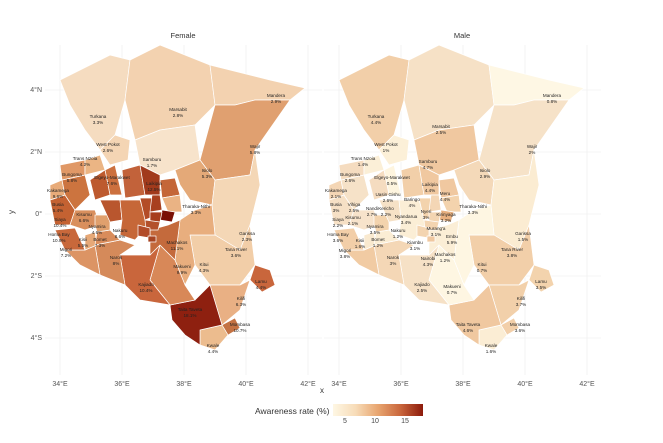 This screenshot has width=663, height=443. What do you see at coordinates (152, 165) in the screenshot?
I see `svg-text: 1.7%` at bounding box center [152, 165].